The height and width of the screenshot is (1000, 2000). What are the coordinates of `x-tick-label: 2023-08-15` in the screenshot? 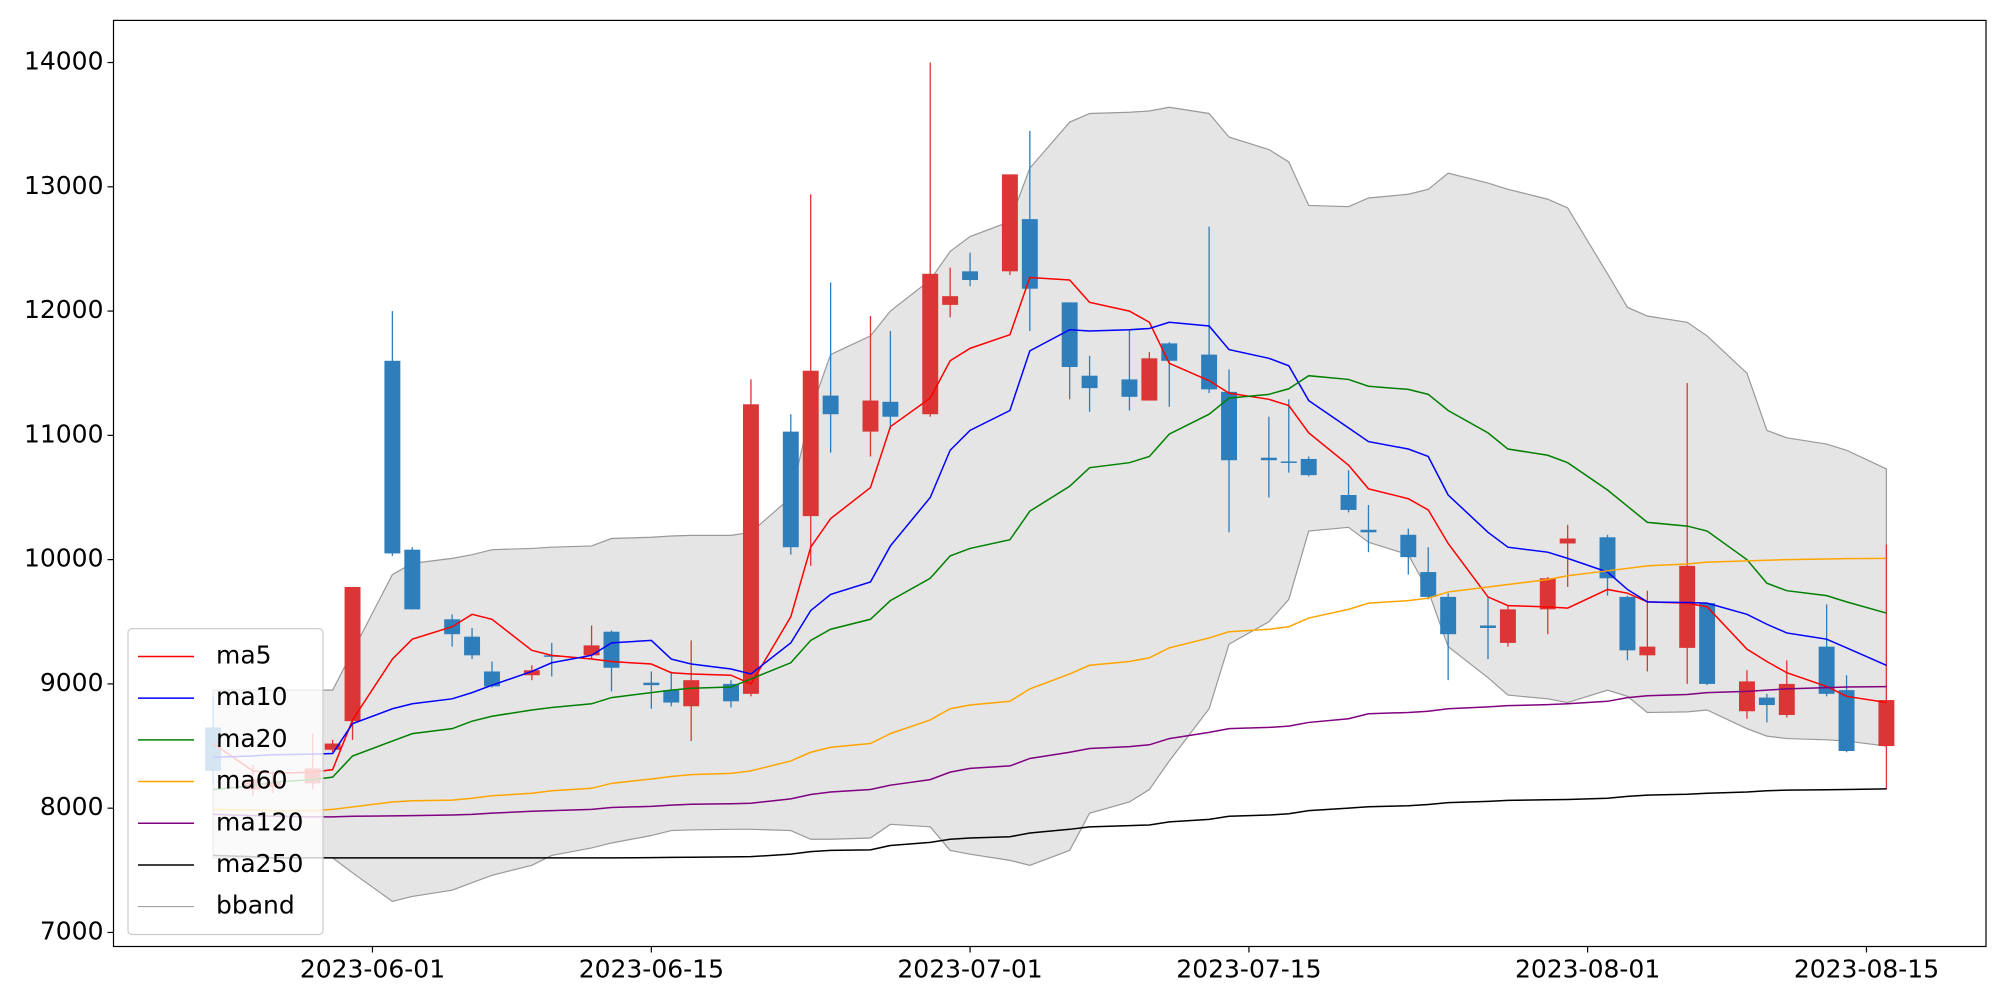 It's located at (1866, 969).